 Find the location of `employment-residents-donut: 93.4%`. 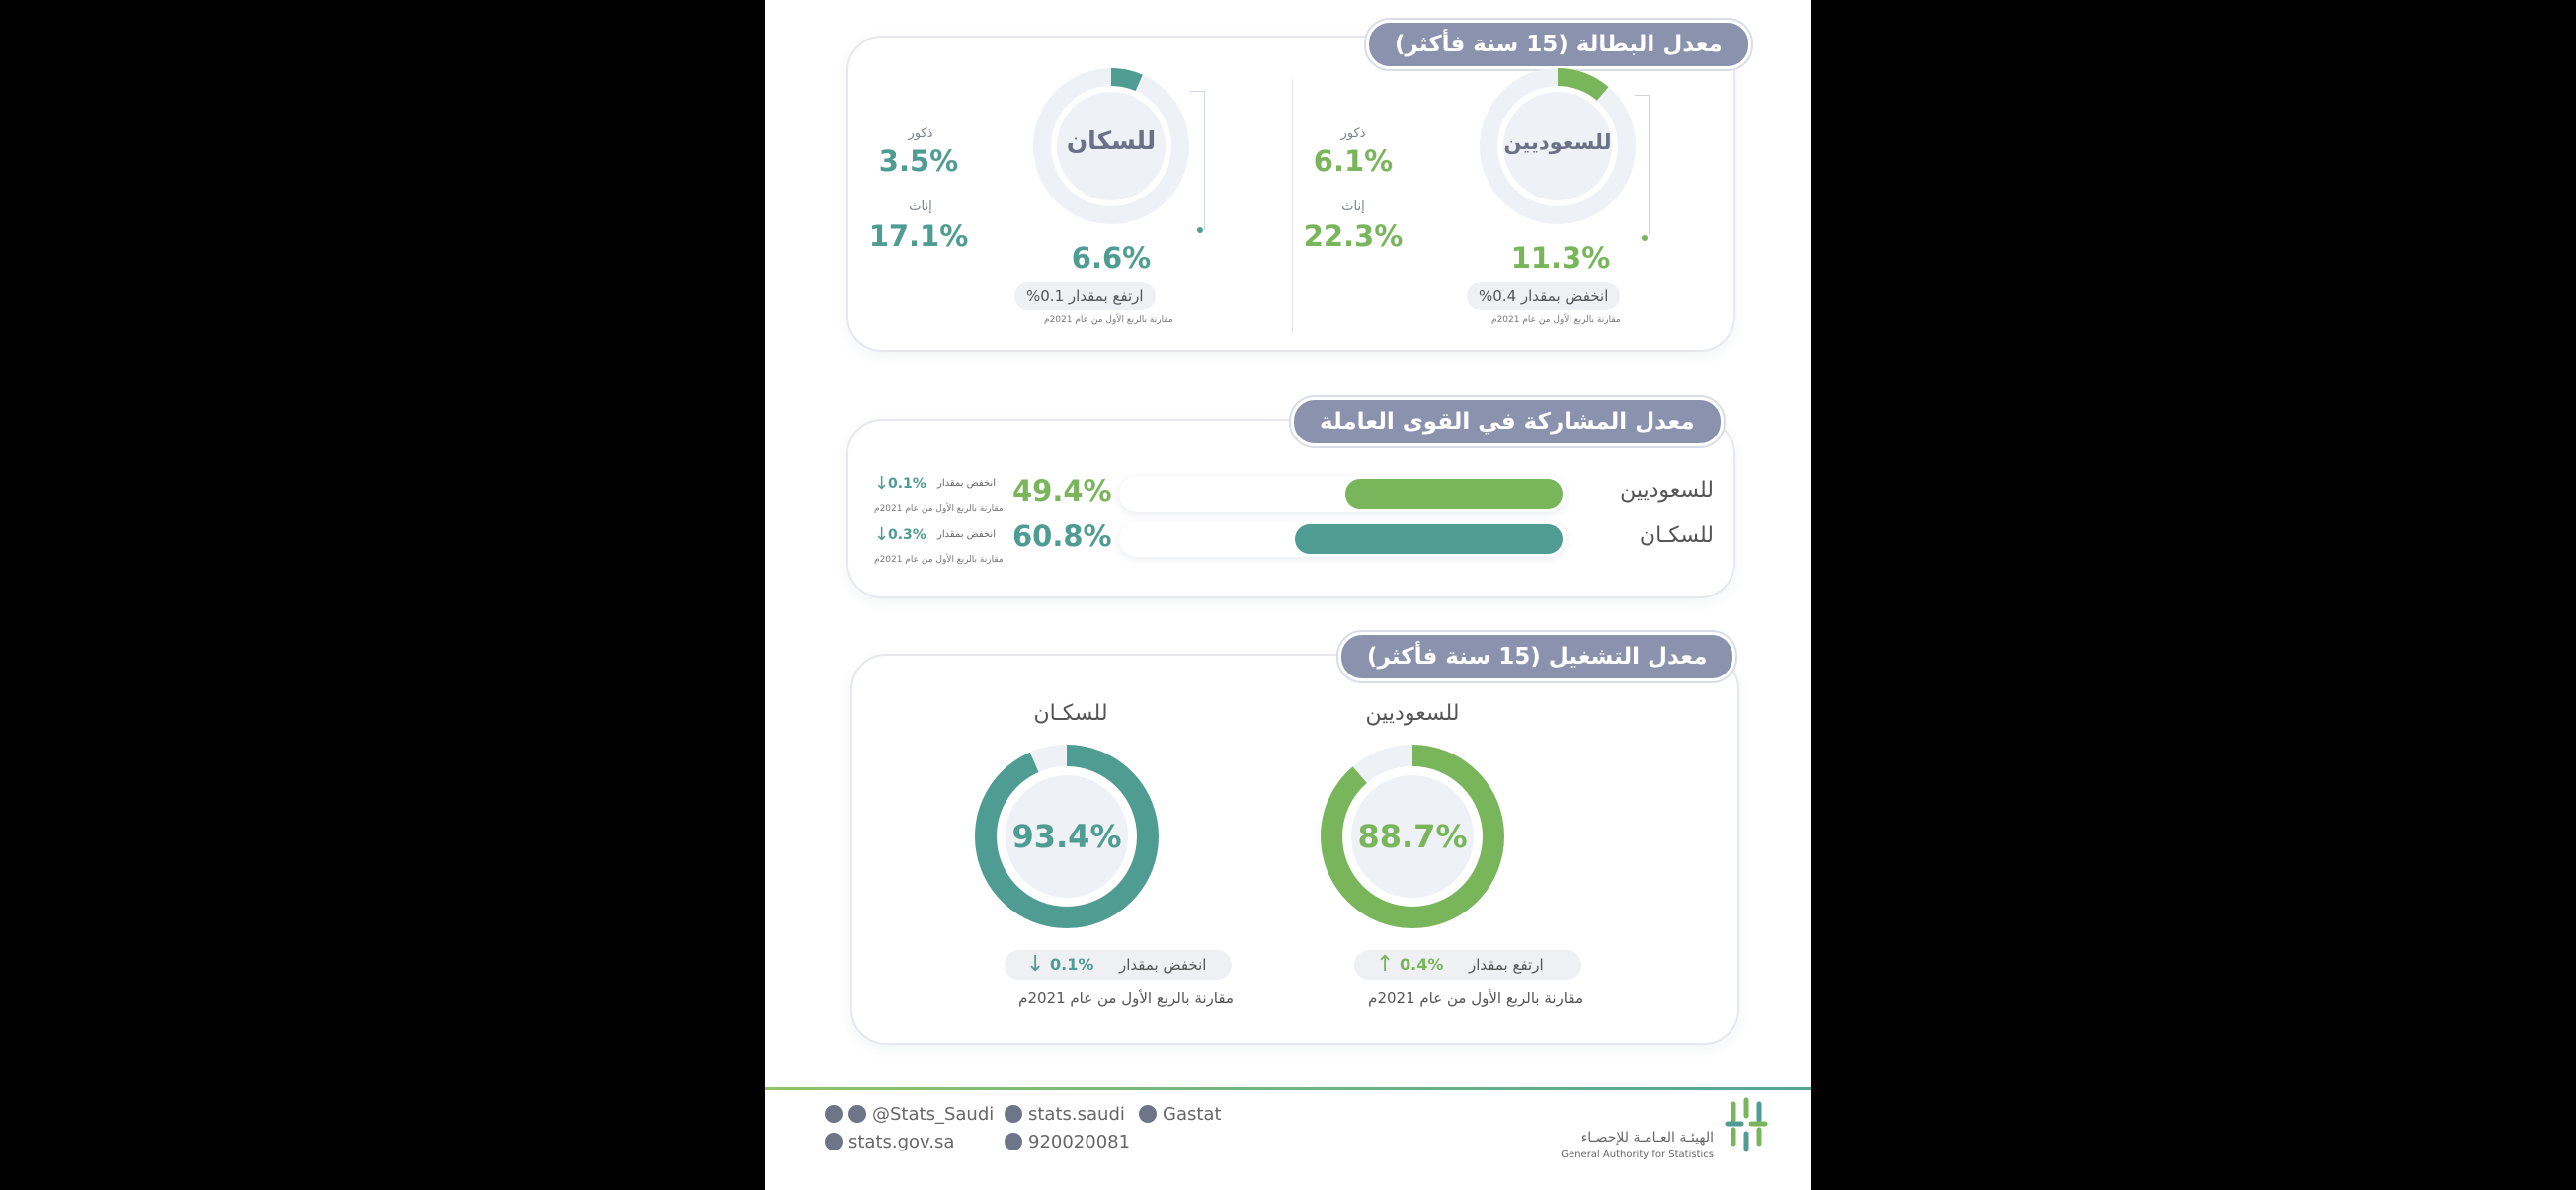

employment-residents-donut: 93.4% is located at coordinates (1067, 836).